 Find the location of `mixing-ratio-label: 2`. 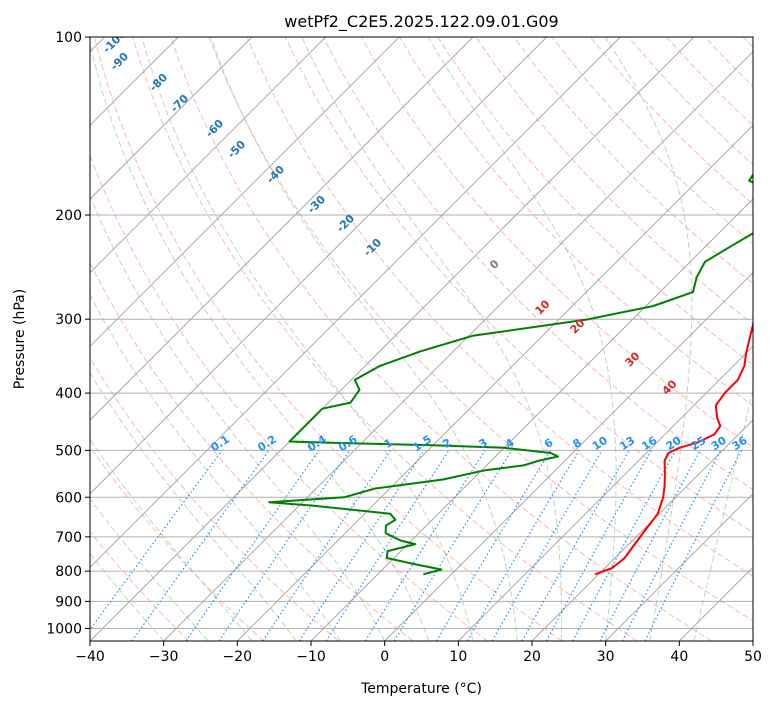

mixing-ratio-label: 2 is located at coordinates (447, 443).